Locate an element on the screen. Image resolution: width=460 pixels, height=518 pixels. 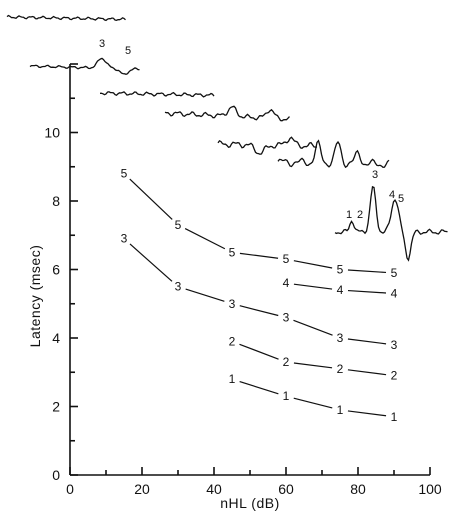
trace-mark-1-bottom: 1 is located at coordinates (349, 215).